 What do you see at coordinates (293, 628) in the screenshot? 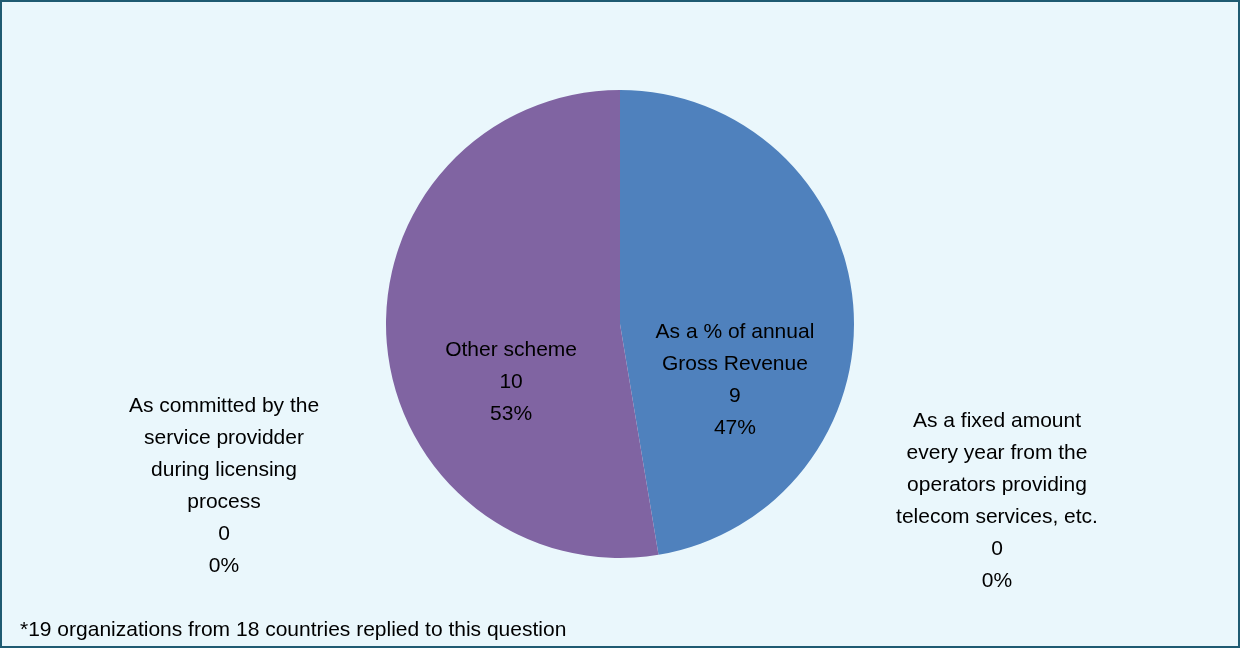
I see `text: *19 organizations from 18 countries replied to this question` at bounding box center [293, 628].